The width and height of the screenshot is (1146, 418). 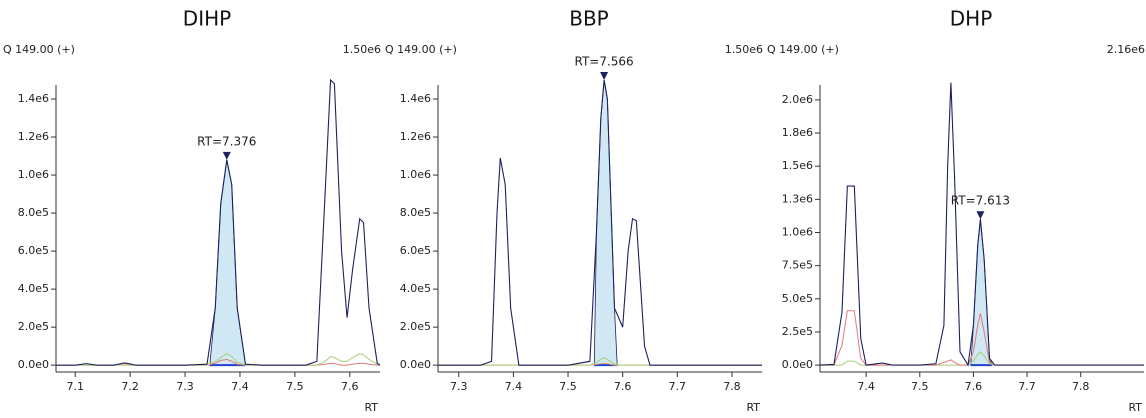 What do you see at coordinates (797, 99) in the screenshot?
I see `y-tick-label: 2.0e6` at bounding box center [797, 99].